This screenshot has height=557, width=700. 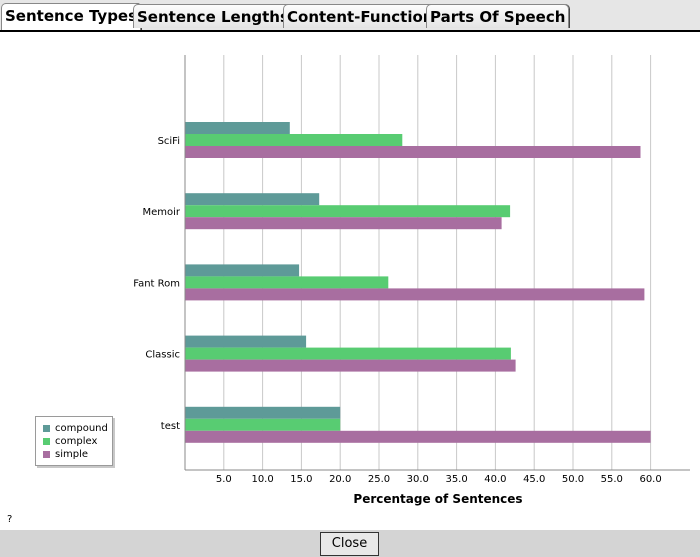 What do you see at coordinates (71, 16) in the screenshot?
I see `tab-sentence-types: Sentence Types` at bounding box center [71, 16].